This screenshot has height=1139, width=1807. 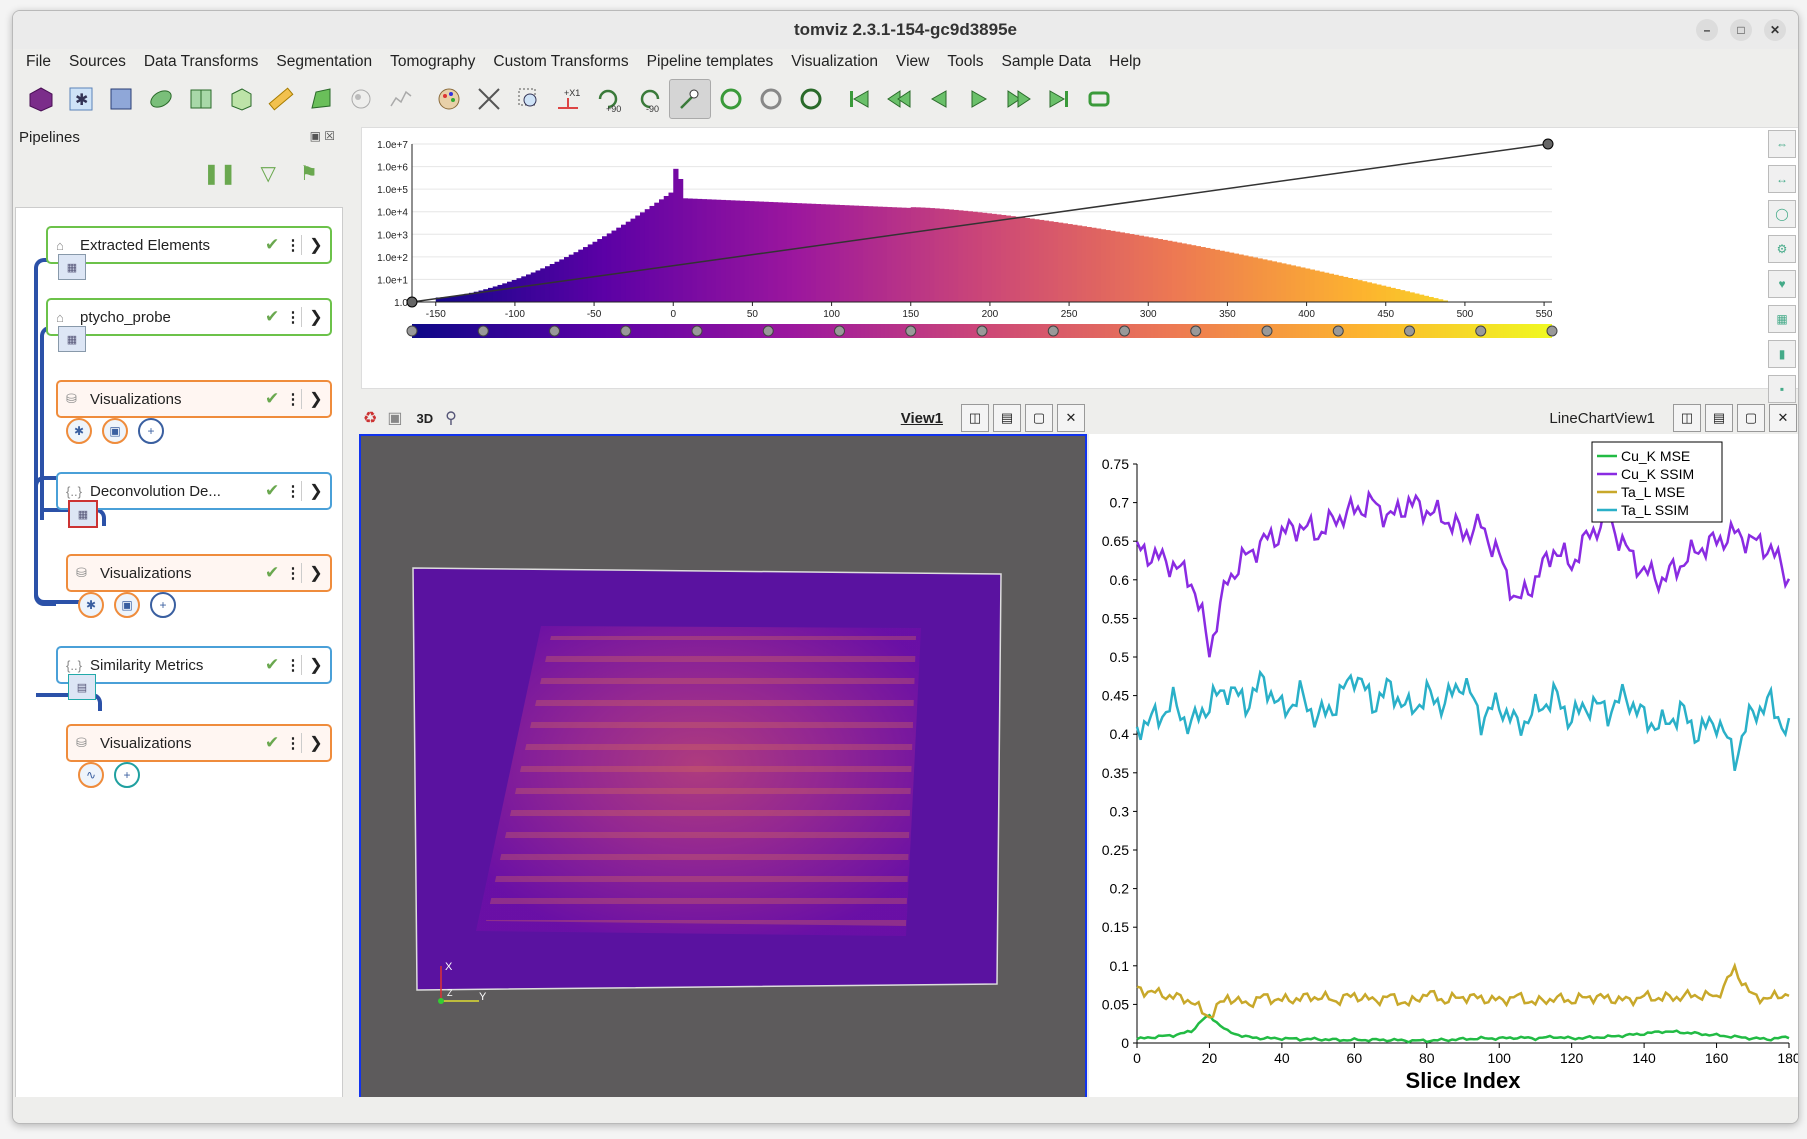 I want to click on close-view-icon: ✕, so click(x=1783, y=418).